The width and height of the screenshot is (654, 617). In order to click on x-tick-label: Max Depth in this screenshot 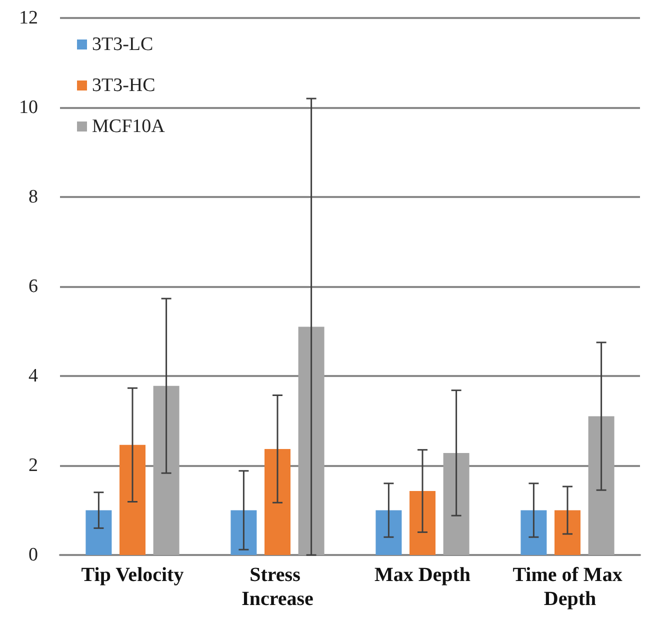, I will do `click(422, 575)`.